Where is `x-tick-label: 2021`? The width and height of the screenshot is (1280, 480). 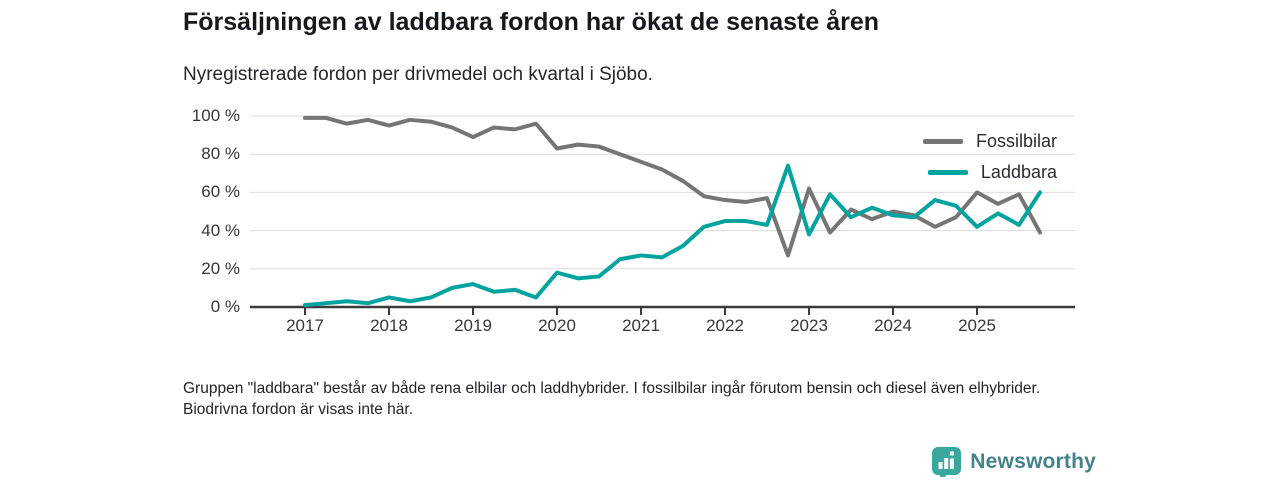
x-tick-label: 2021 is located at coordinates (641, 325).